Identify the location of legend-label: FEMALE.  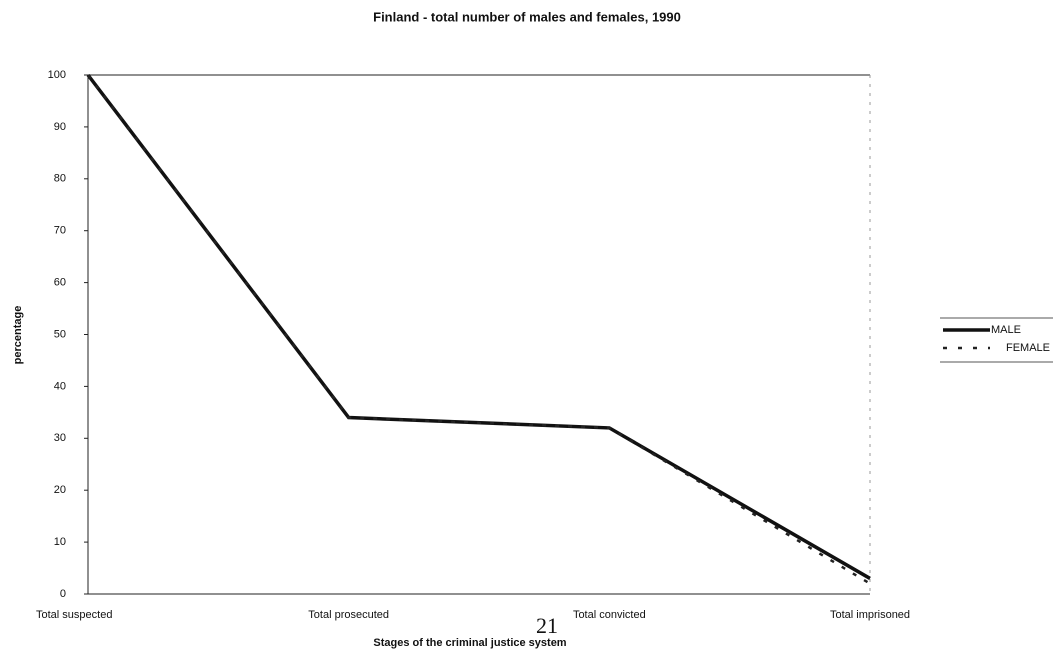
(1028, 348).